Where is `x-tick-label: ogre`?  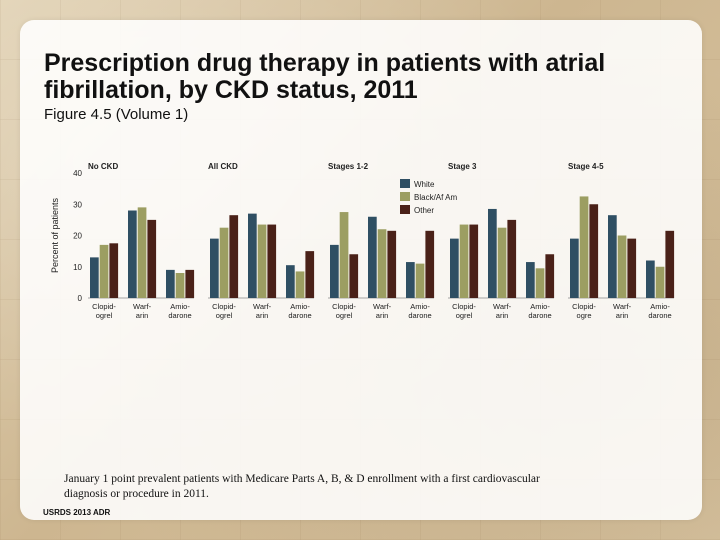 x-tick-label: ogre is located at coordinates (584, 315).